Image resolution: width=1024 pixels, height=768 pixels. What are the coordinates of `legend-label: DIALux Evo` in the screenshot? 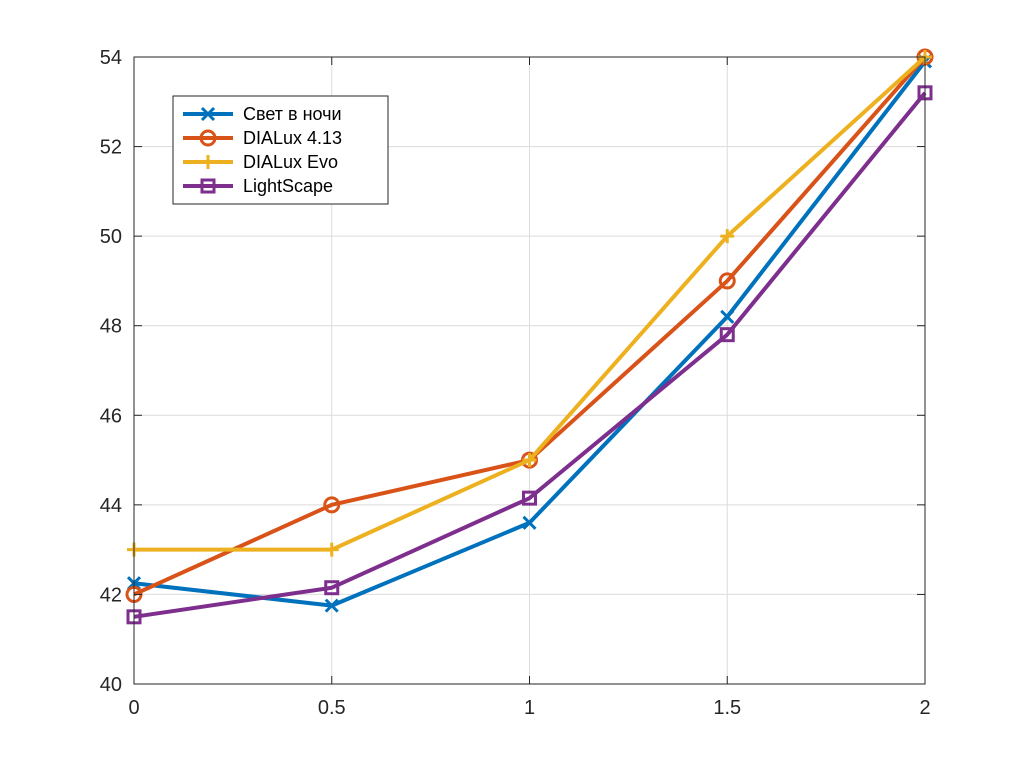 It's located at (290, 162).